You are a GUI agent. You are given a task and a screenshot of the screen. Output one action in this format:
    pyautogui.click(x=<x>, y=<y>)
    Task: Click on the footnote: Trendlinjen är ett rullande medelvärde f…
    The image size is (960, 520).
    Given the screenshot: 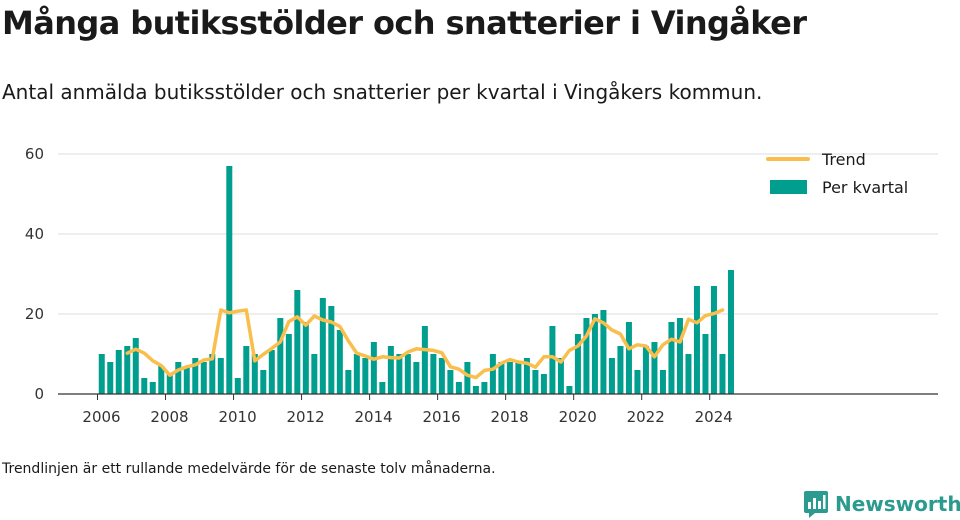 What is the action you would take?
    pyautogui.click(x=249, y=469)
    